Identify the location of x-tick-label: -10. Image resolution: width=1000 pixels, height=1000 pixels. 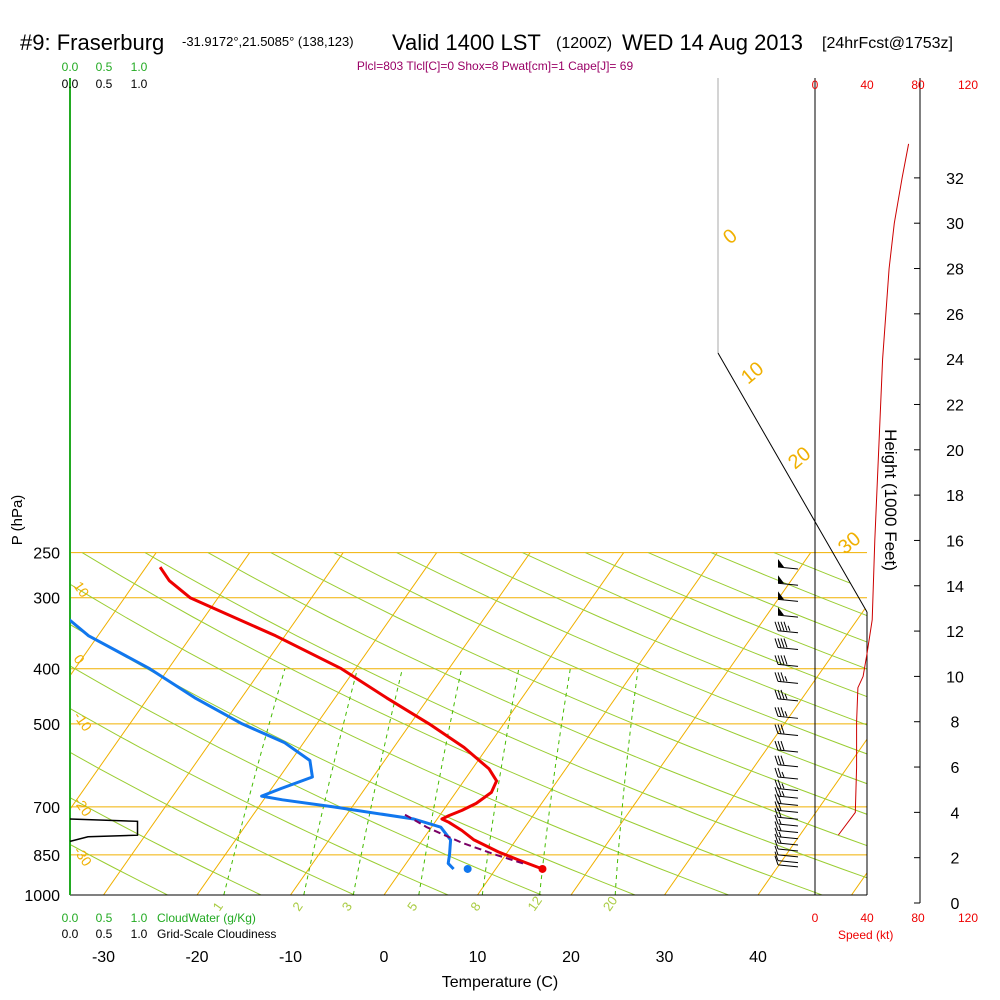
(290, 957).